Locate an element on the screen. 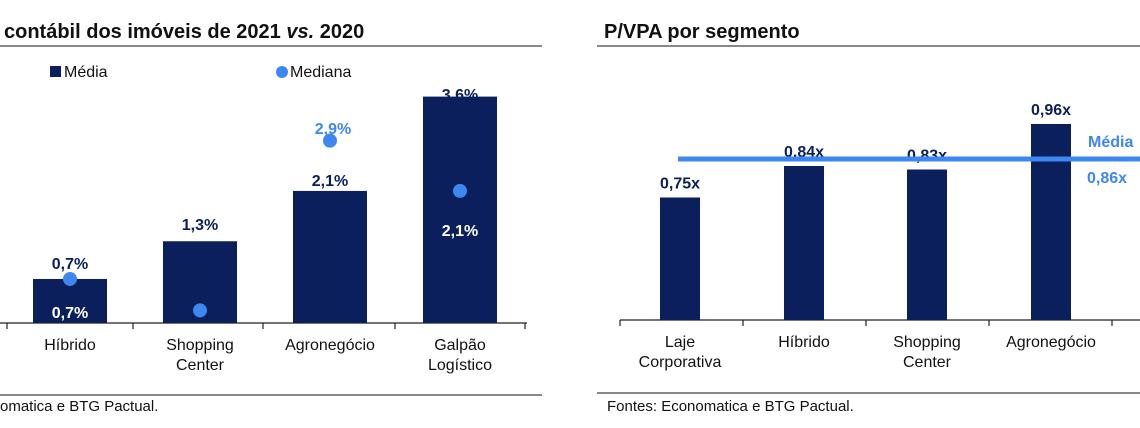 This screenshot has height=428, width=1140. left-data-label-media-shopping-center: 1,3% is located at coordinates (200, 225).